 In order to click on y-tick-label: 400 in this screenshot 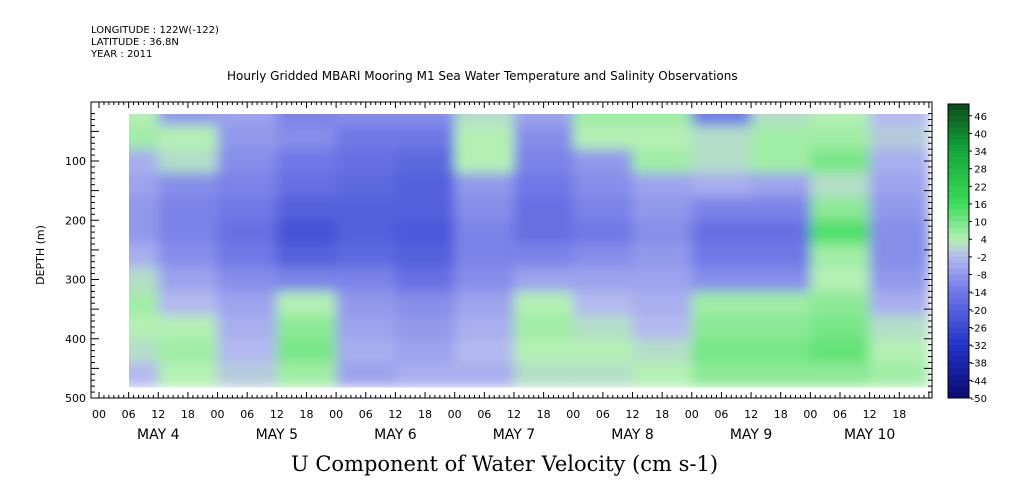, I will do `click(75, 339)`.